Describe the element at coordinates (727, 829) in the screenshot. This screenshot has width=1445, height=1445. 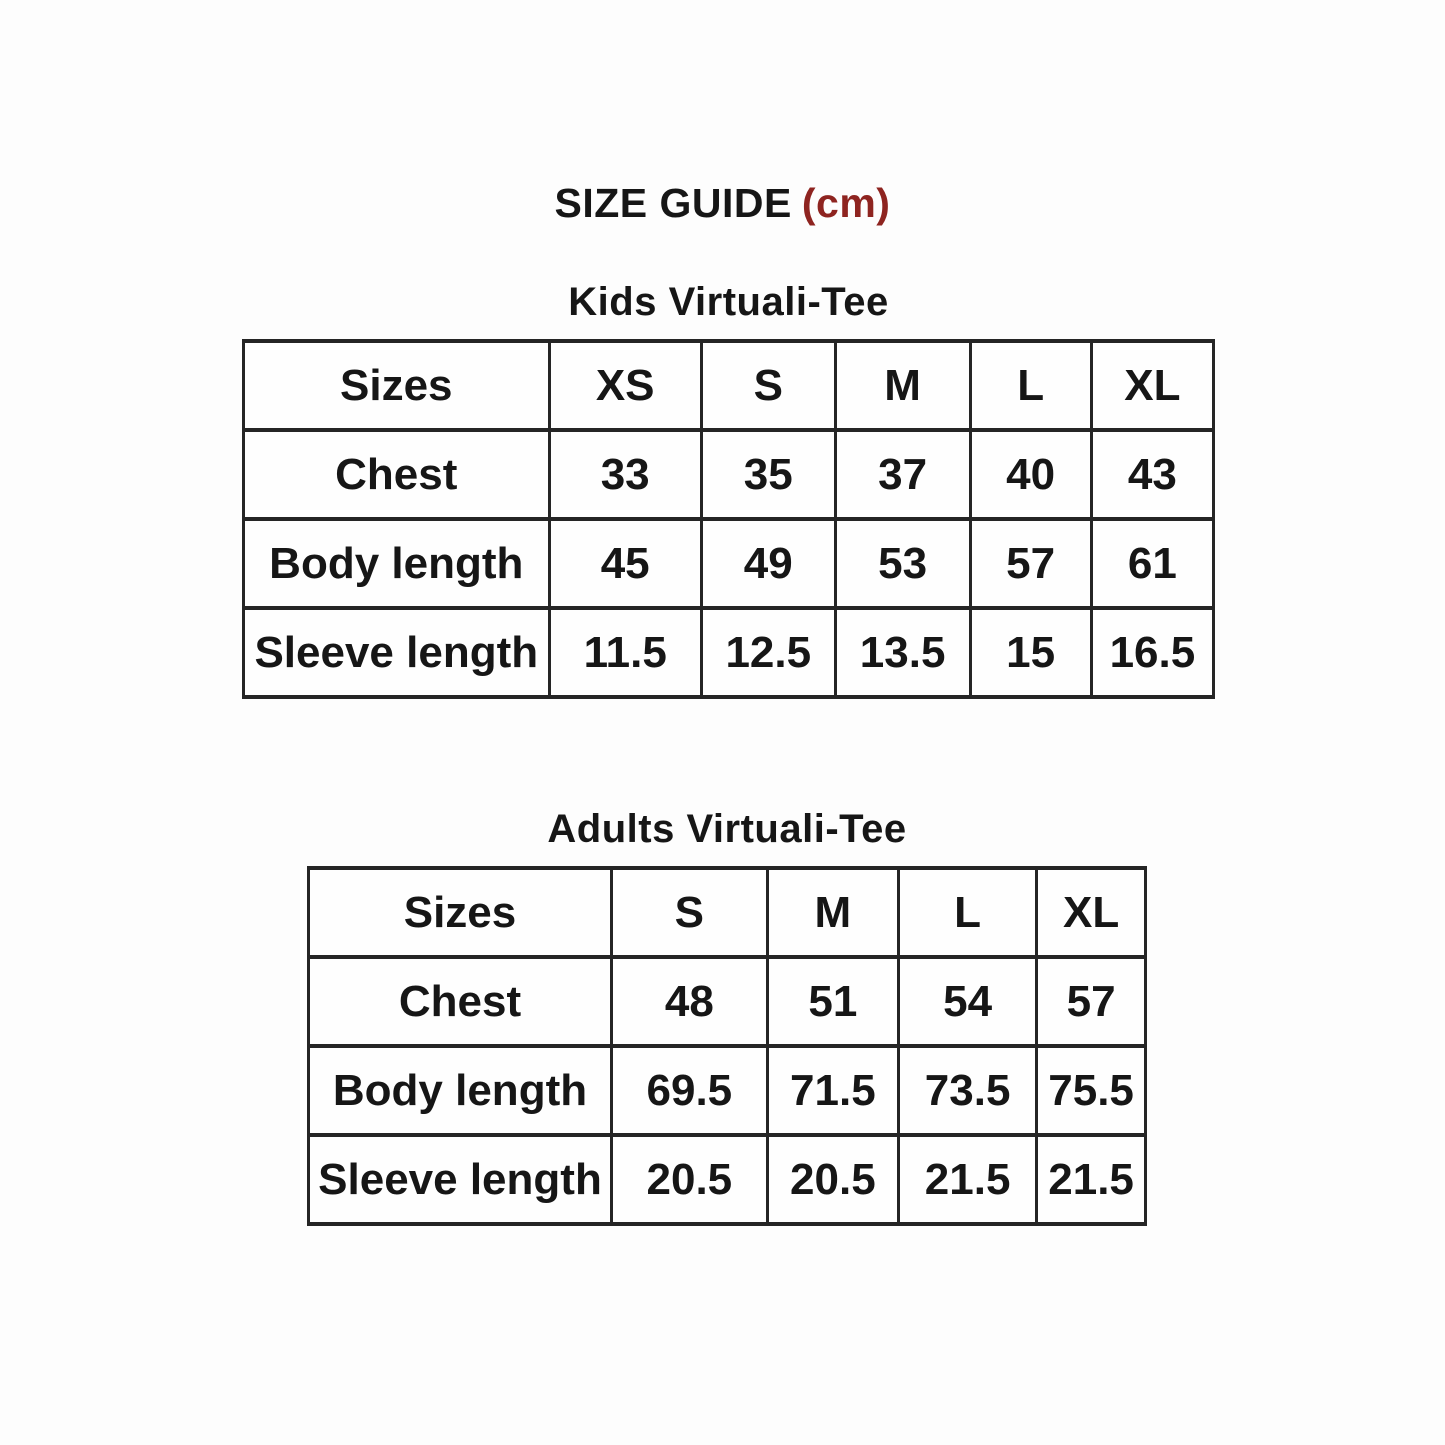
I see `adults-table-heading: Adults Virtuali-Tee` at that location.